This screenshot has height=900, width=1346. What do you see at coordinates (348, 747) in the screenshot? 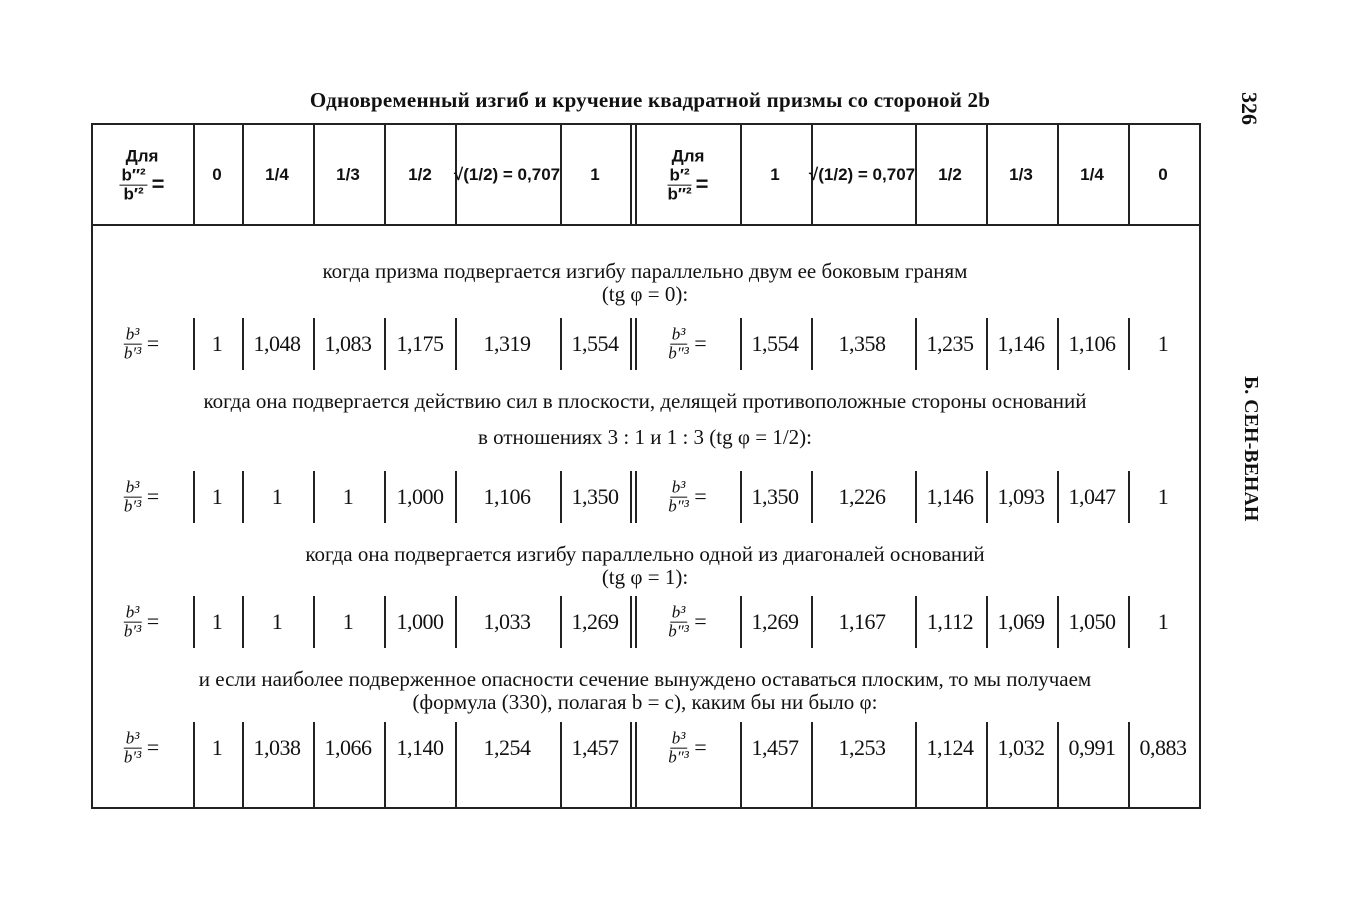
I see `table-cell: 1,066` at bounding box center [348, 747].